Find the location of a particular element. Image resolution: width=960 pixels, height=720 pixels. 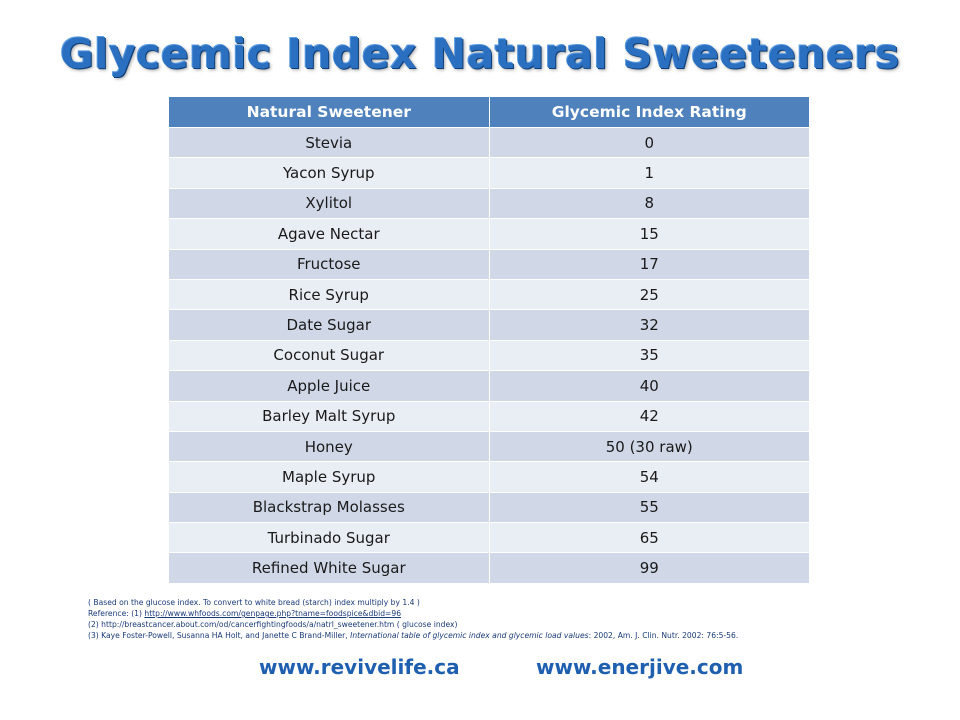

table-header-row: Natural Sweetener Glycemic Index Rating is located at coordinates (489, 112).